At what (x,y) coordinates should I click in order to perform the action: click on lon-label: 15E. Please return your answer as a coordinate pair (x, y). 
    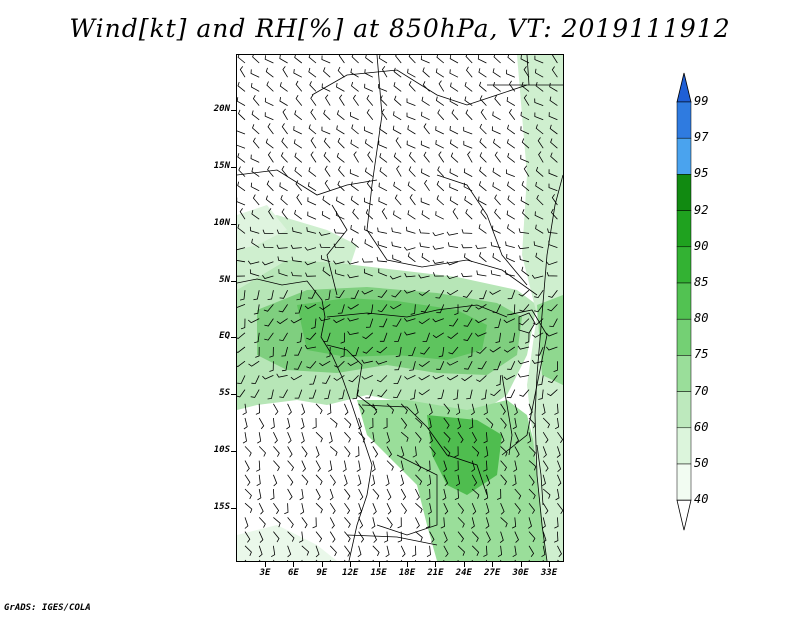
    Looking at the image, I should click on (378, 573).